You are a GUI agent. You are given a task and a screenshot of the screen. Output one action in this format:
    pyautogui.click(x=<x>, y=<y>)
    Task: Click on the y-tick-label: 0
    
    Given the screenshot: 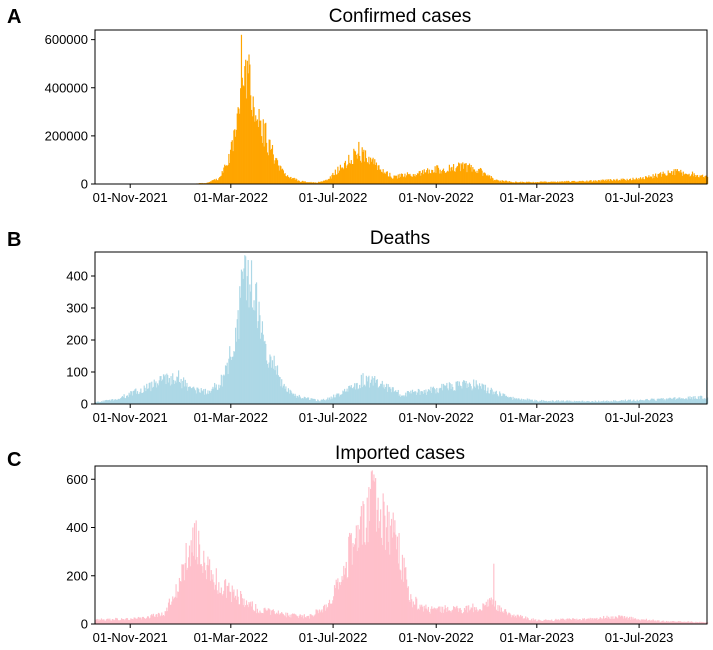 What is the action you would take?
    pyautogui.click(x=84, y=404)
    